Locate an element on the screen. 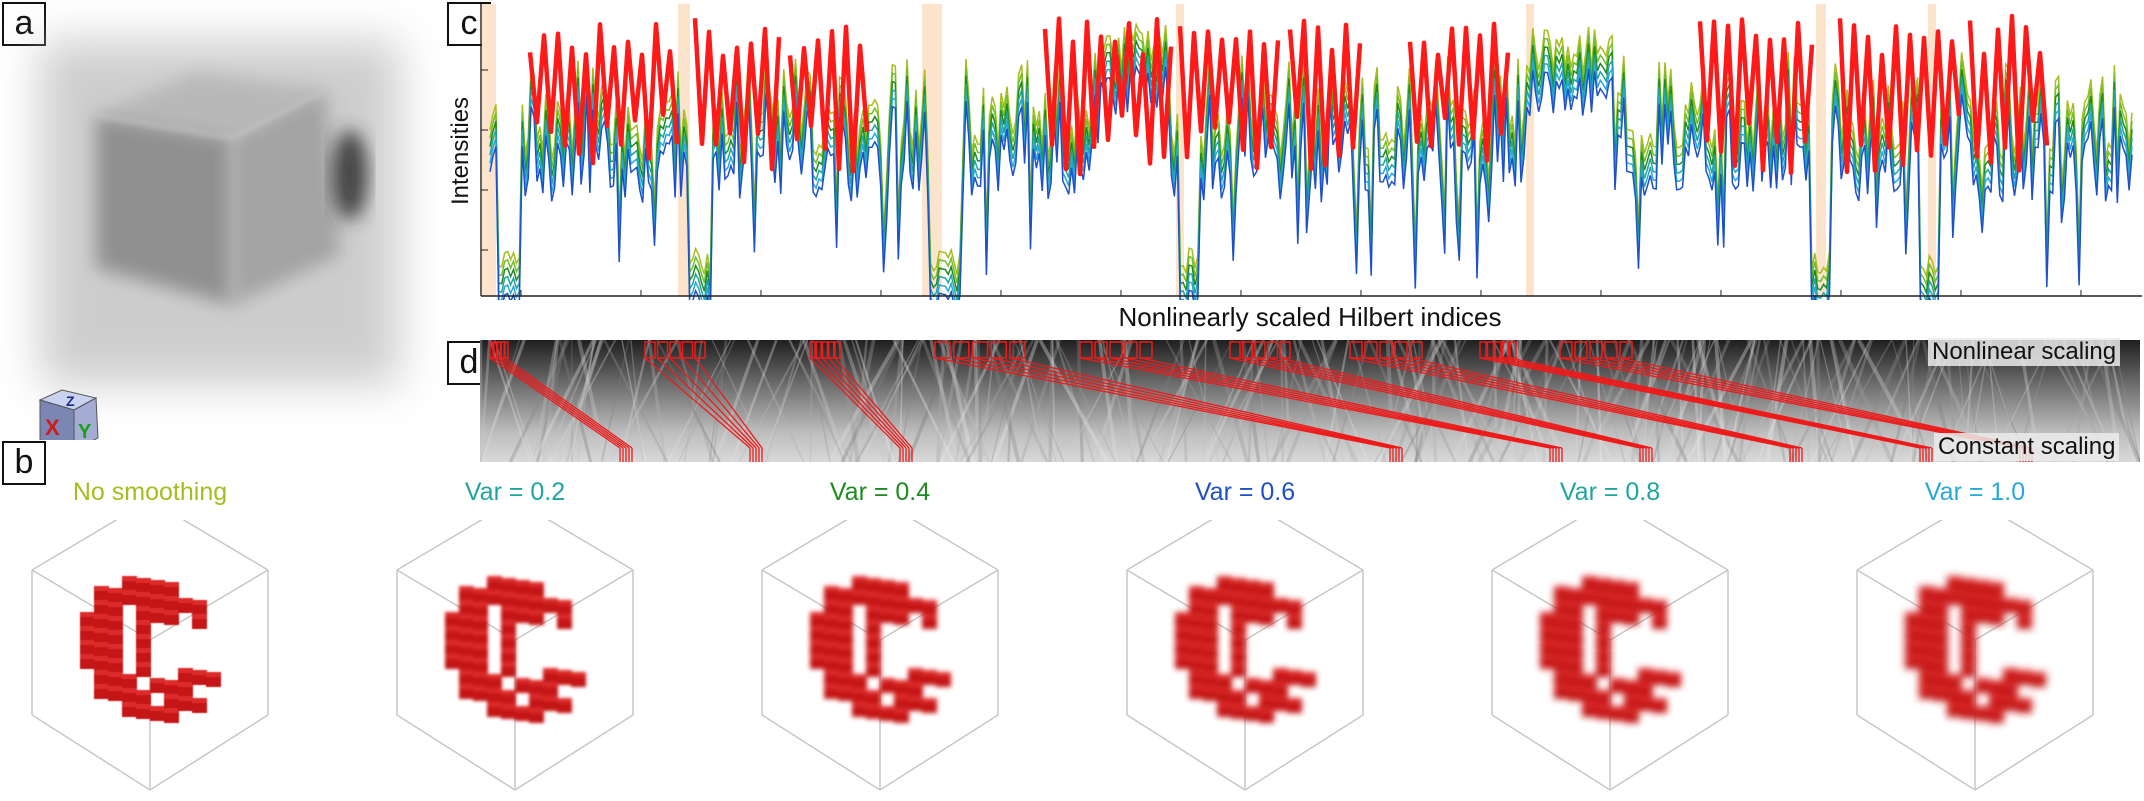  smoothing-label-2: Var = 0.4 is located at coordinates (880, 492).